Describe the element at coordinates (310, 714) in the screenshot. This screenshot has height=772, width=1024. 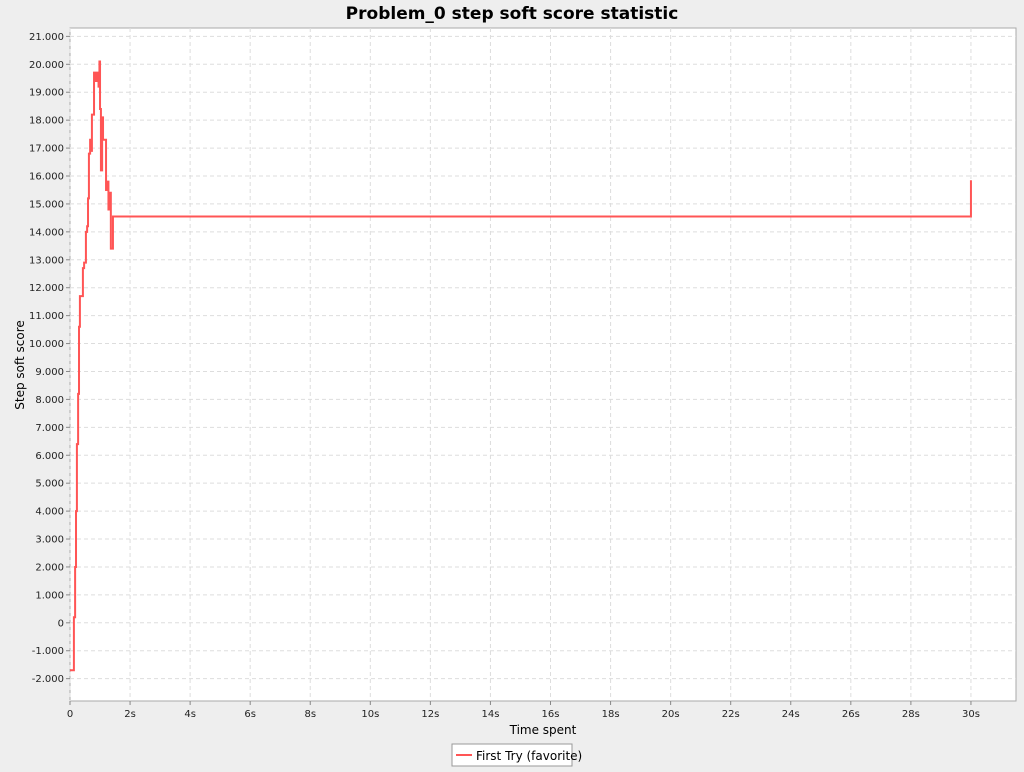
I see `x-tick-label: 8s` at that location.